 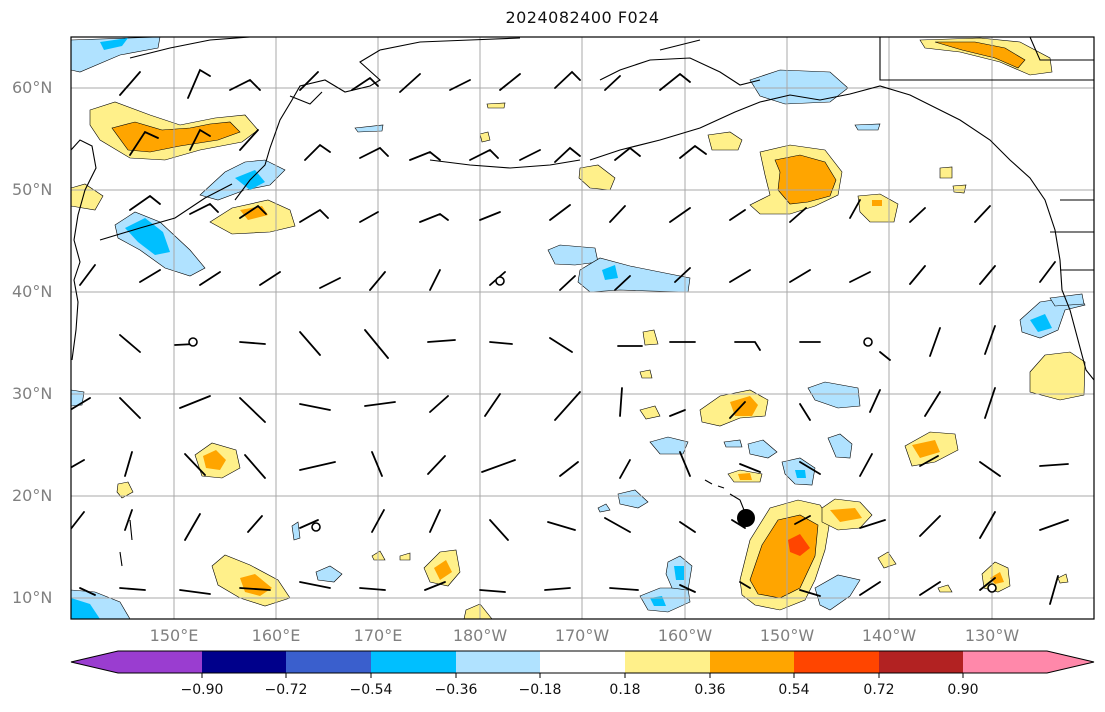 What do you see at coordinates (32, 291) in the screenshot?
I see `lat-label: 40°N` at bounding box center [32, 291].